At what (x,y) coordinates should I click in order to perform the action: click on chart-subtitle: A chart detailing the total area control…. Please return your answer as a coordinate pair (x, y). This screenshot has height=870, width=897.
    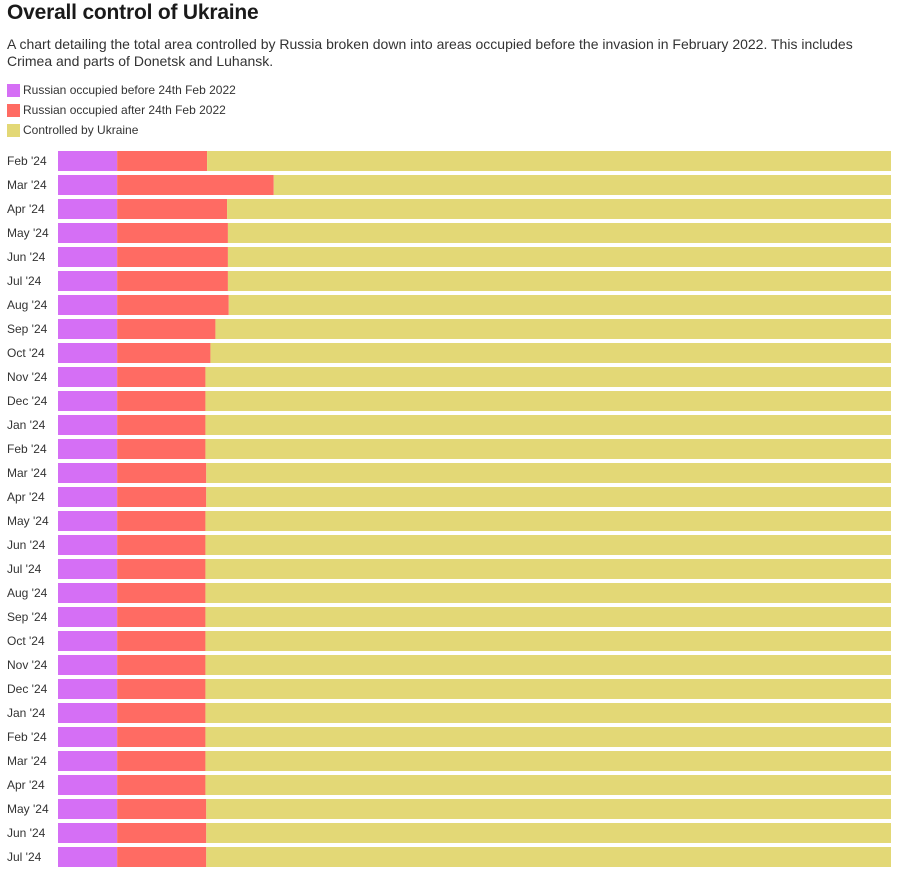
    Looking at the image, I should click on (430, 52).